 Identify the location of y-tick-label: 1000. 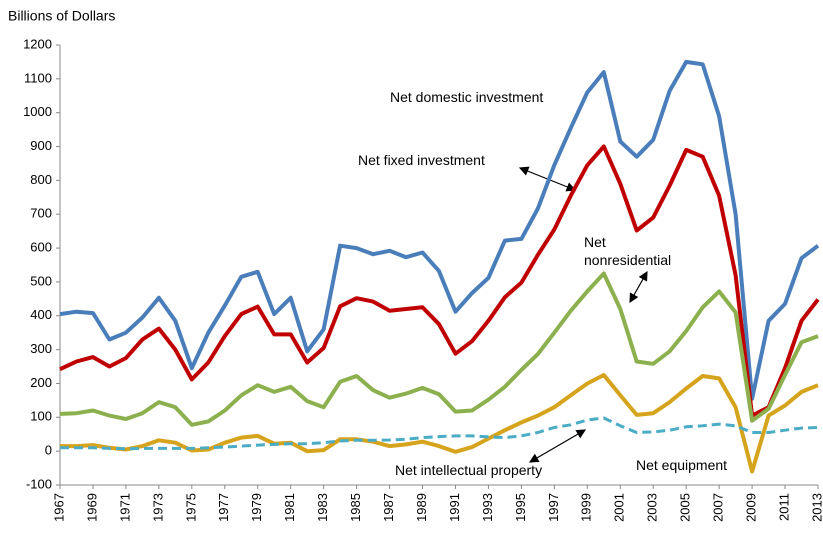
(37, 111).